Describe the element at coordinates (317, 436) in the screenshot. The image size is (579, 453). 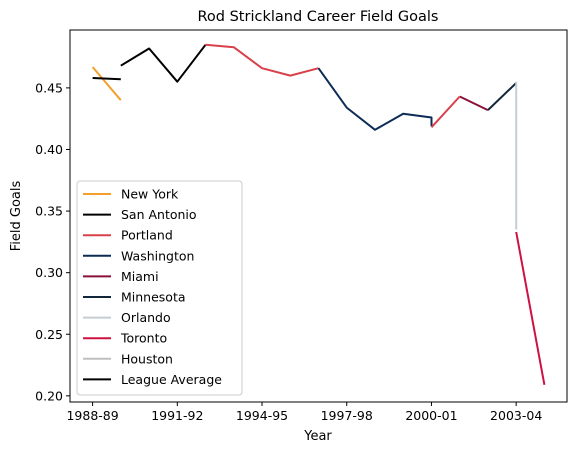
I see `x-axis-label: Year` at that location.